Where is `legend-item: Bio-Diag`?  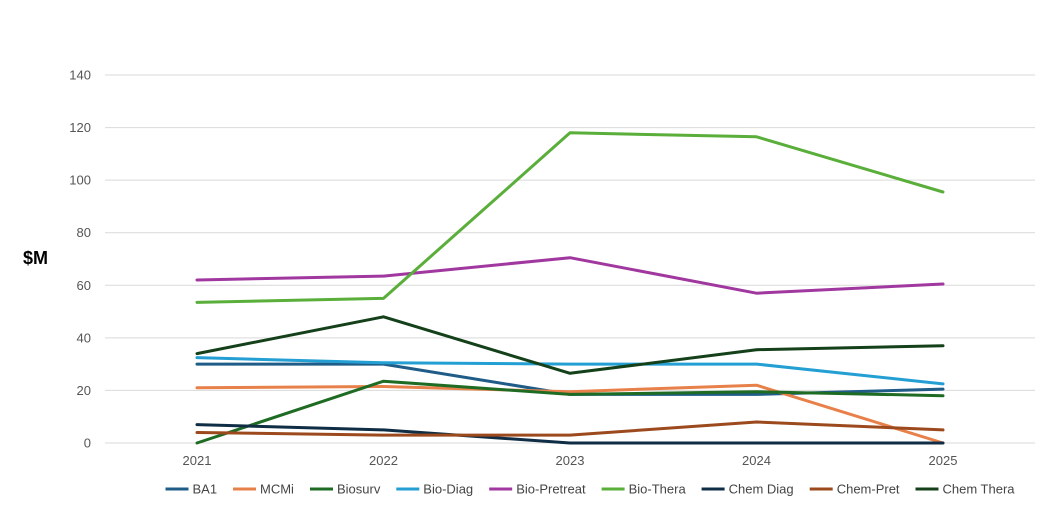 legend-item: Bio-Diag is located at coordinates (434, 489).